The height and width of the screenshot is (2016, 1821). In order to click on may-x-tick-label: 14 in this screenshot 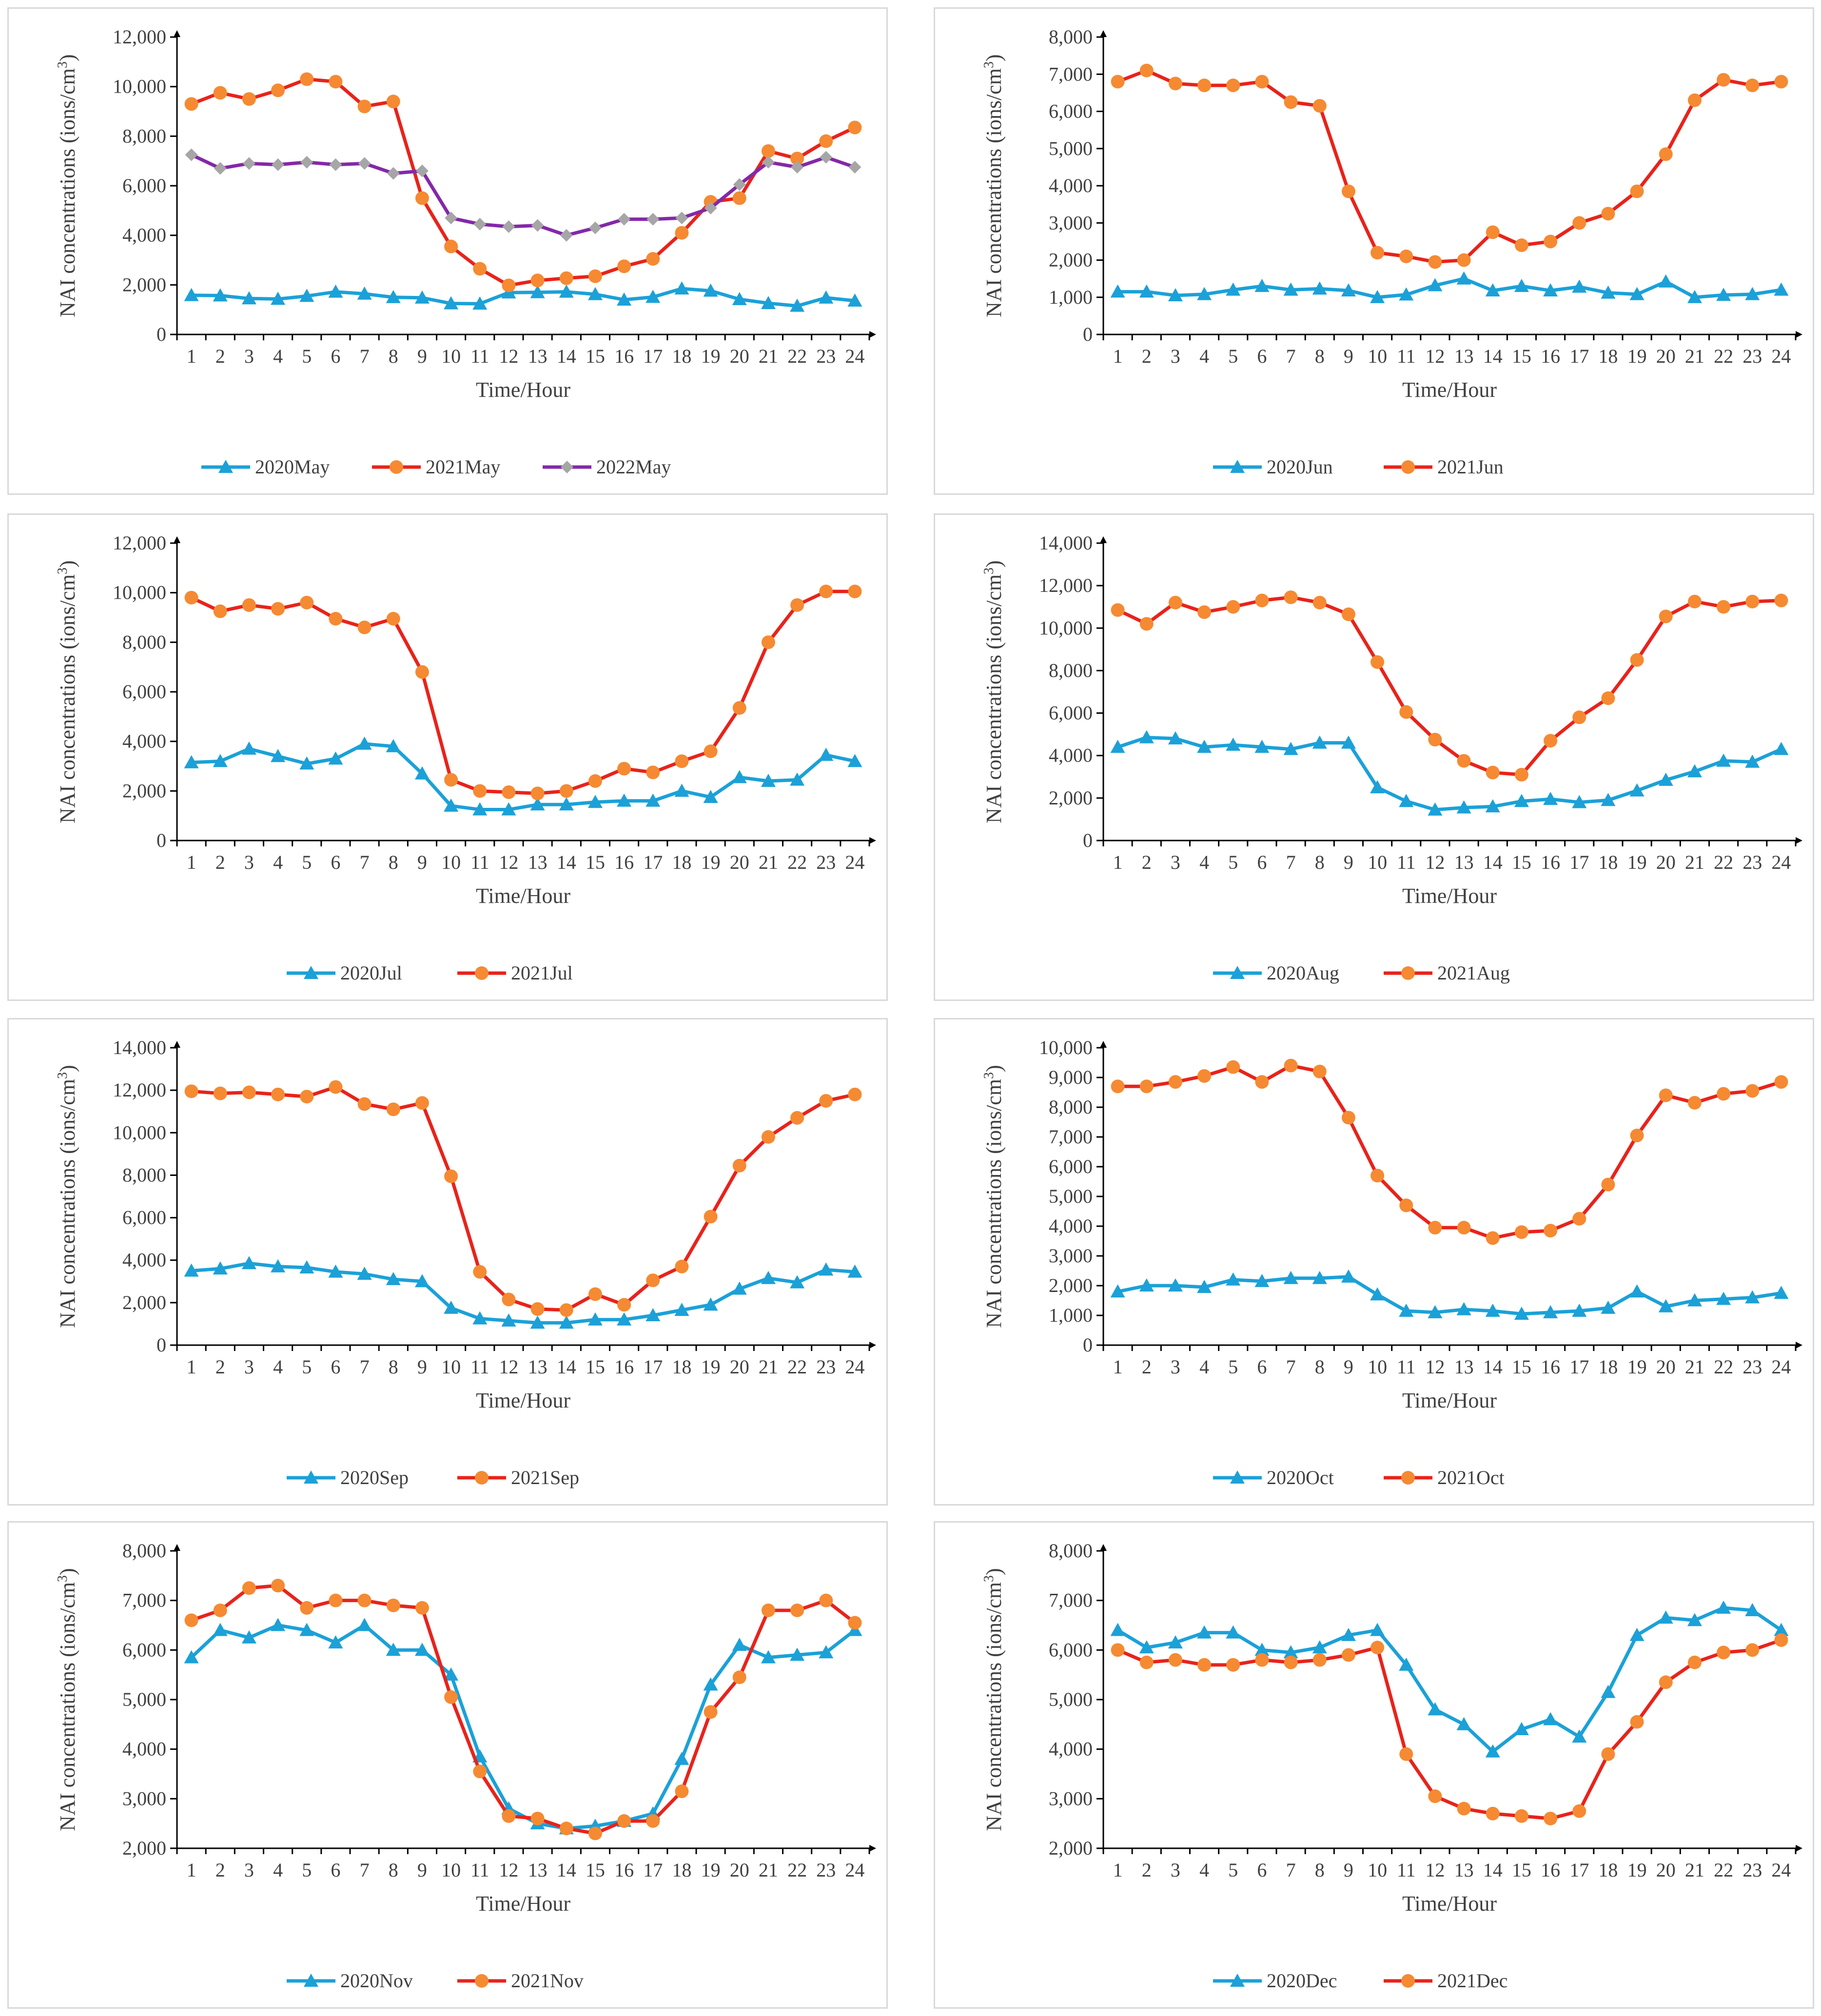, I will do `click(566, 356)`.